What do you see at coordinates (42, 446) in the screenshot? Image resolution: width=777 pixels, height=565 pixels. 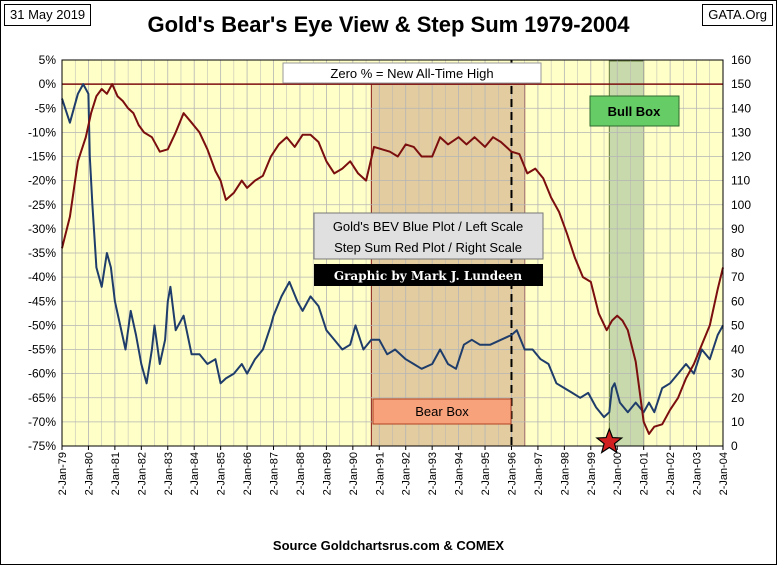 I see `left-axis-tick-label: -75%` at bounding box center [42, 446].